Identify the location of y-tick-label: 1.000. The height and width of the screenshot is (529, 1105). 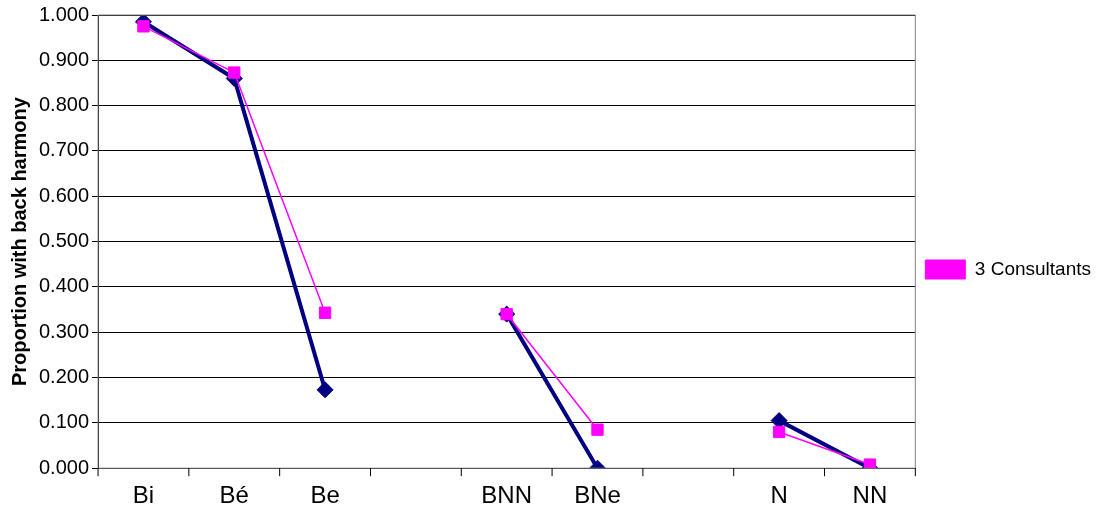
(64, 13).